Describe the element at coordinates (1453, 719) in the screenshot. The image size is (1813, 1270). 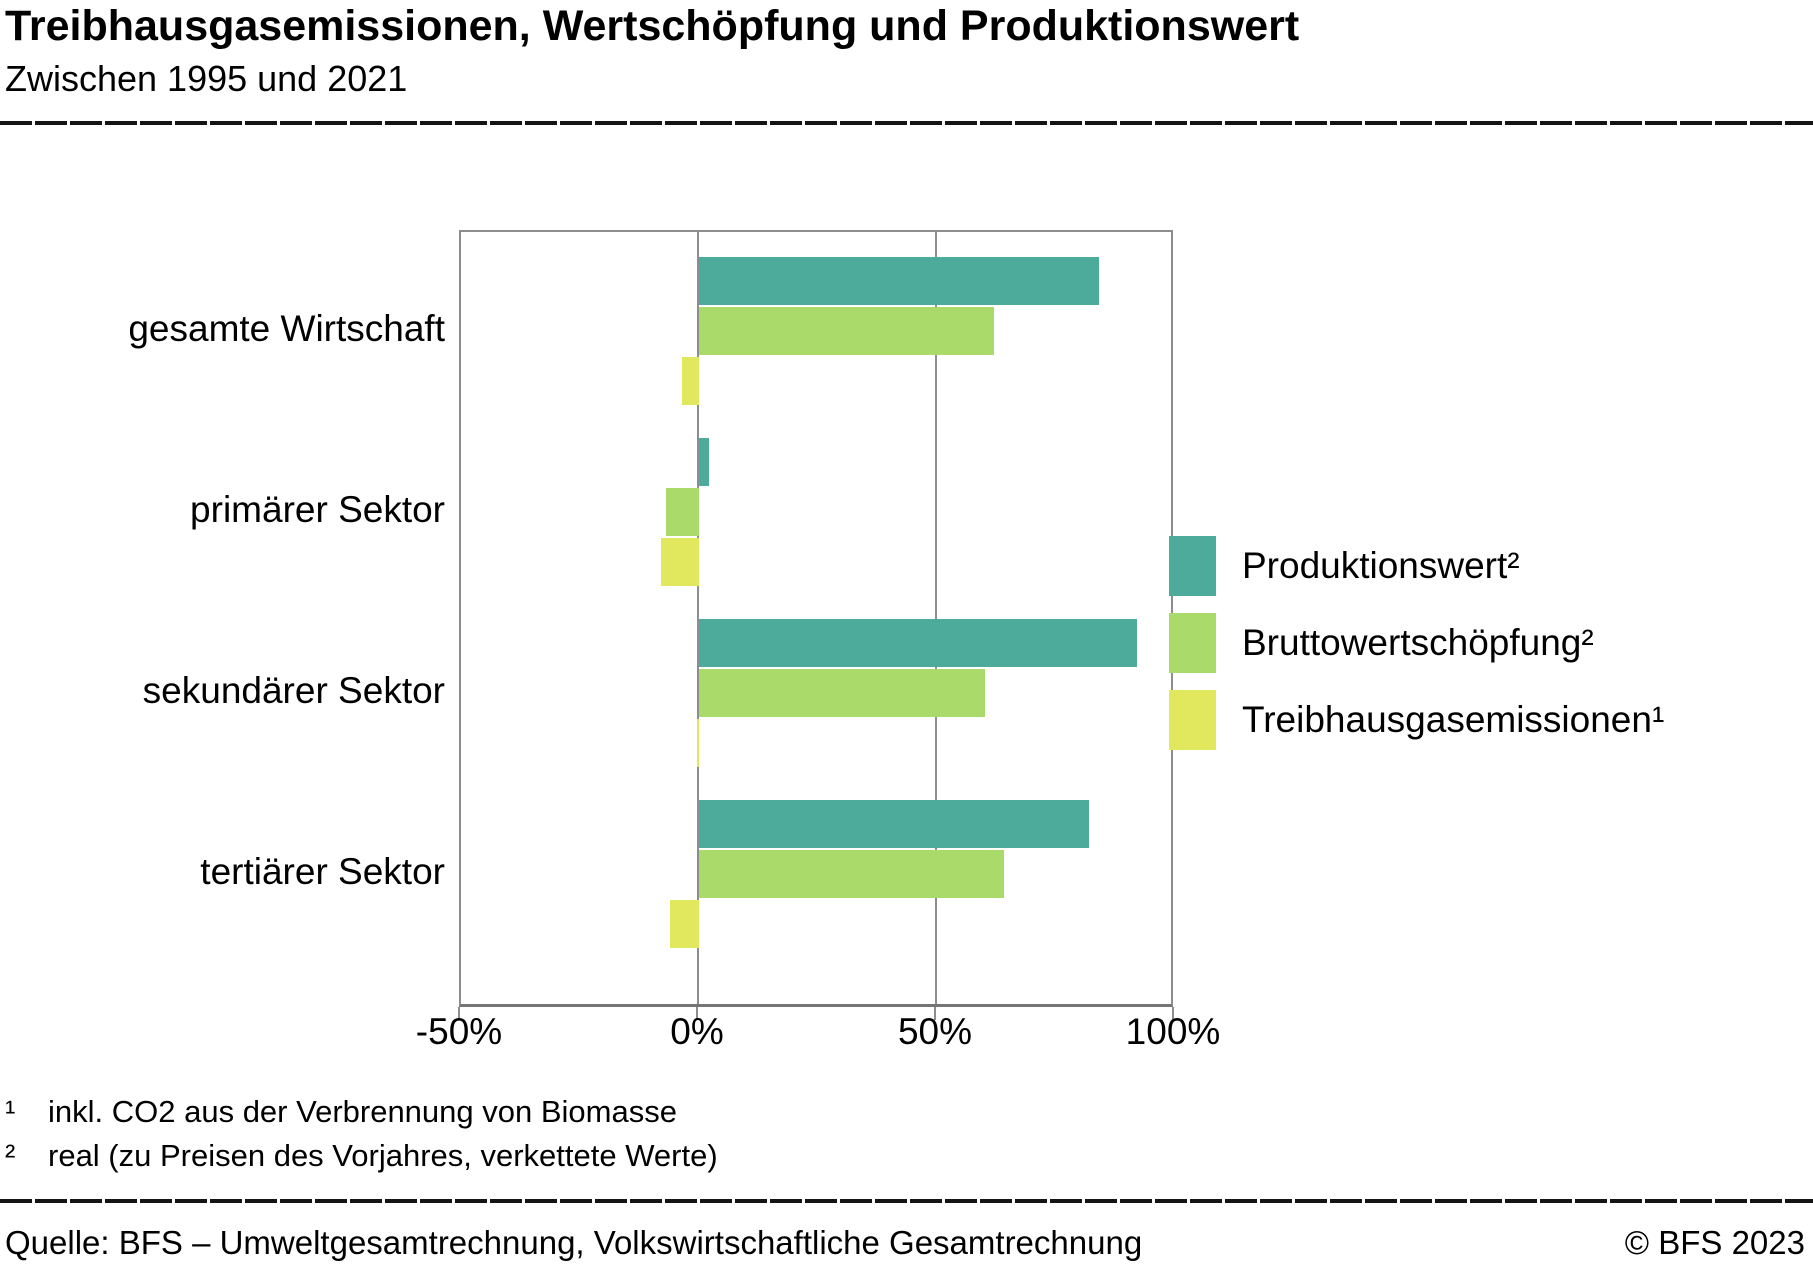
I see `legend-label-treibhausgasemissionen: Treibhausgasemissionen¹` at that location.